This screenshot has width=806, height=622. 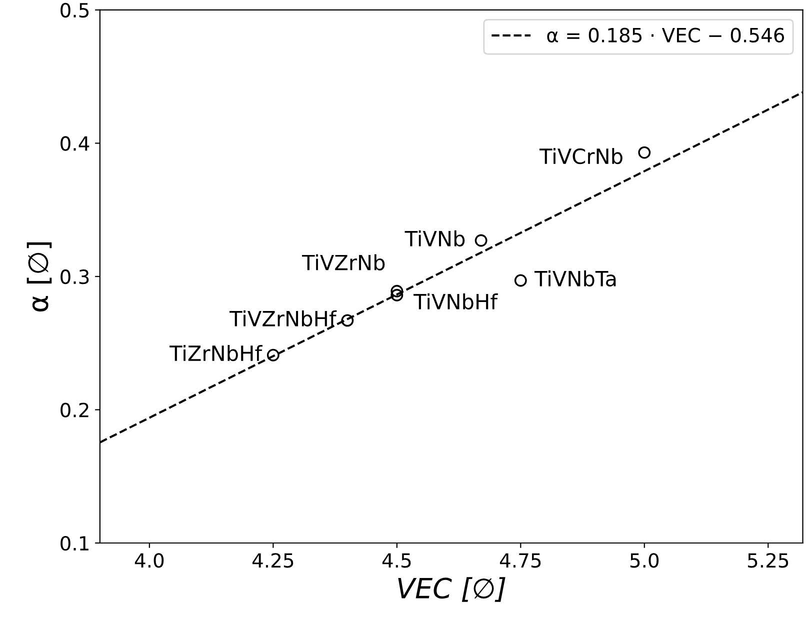 I want to click on annotation: TiVCrNb, so click(x=580, y=156).